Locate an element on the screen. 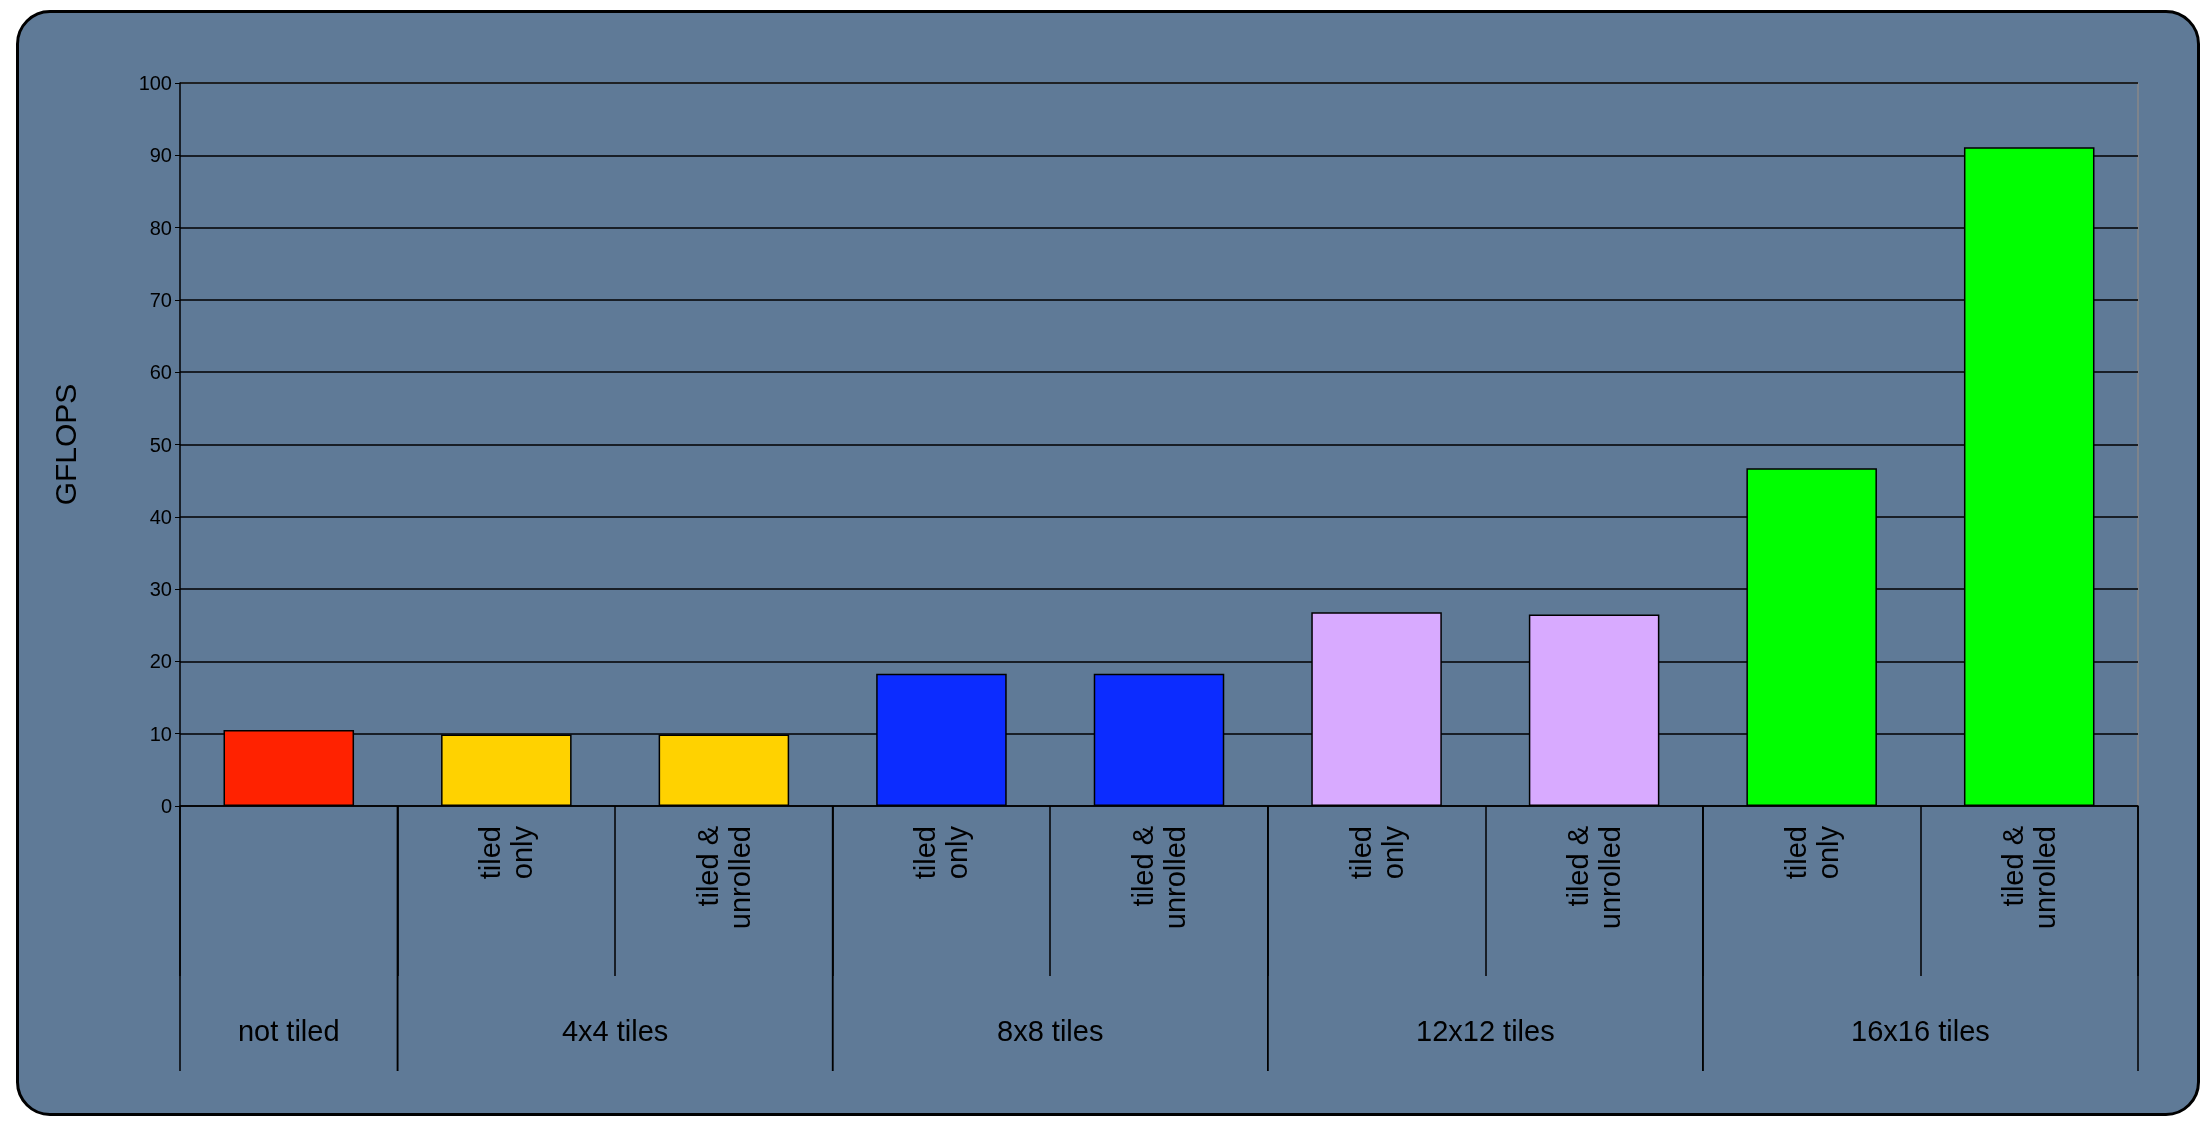 The image size is (2210, 1126). y-tick-label: 90 is located at coordinates (160, 155).